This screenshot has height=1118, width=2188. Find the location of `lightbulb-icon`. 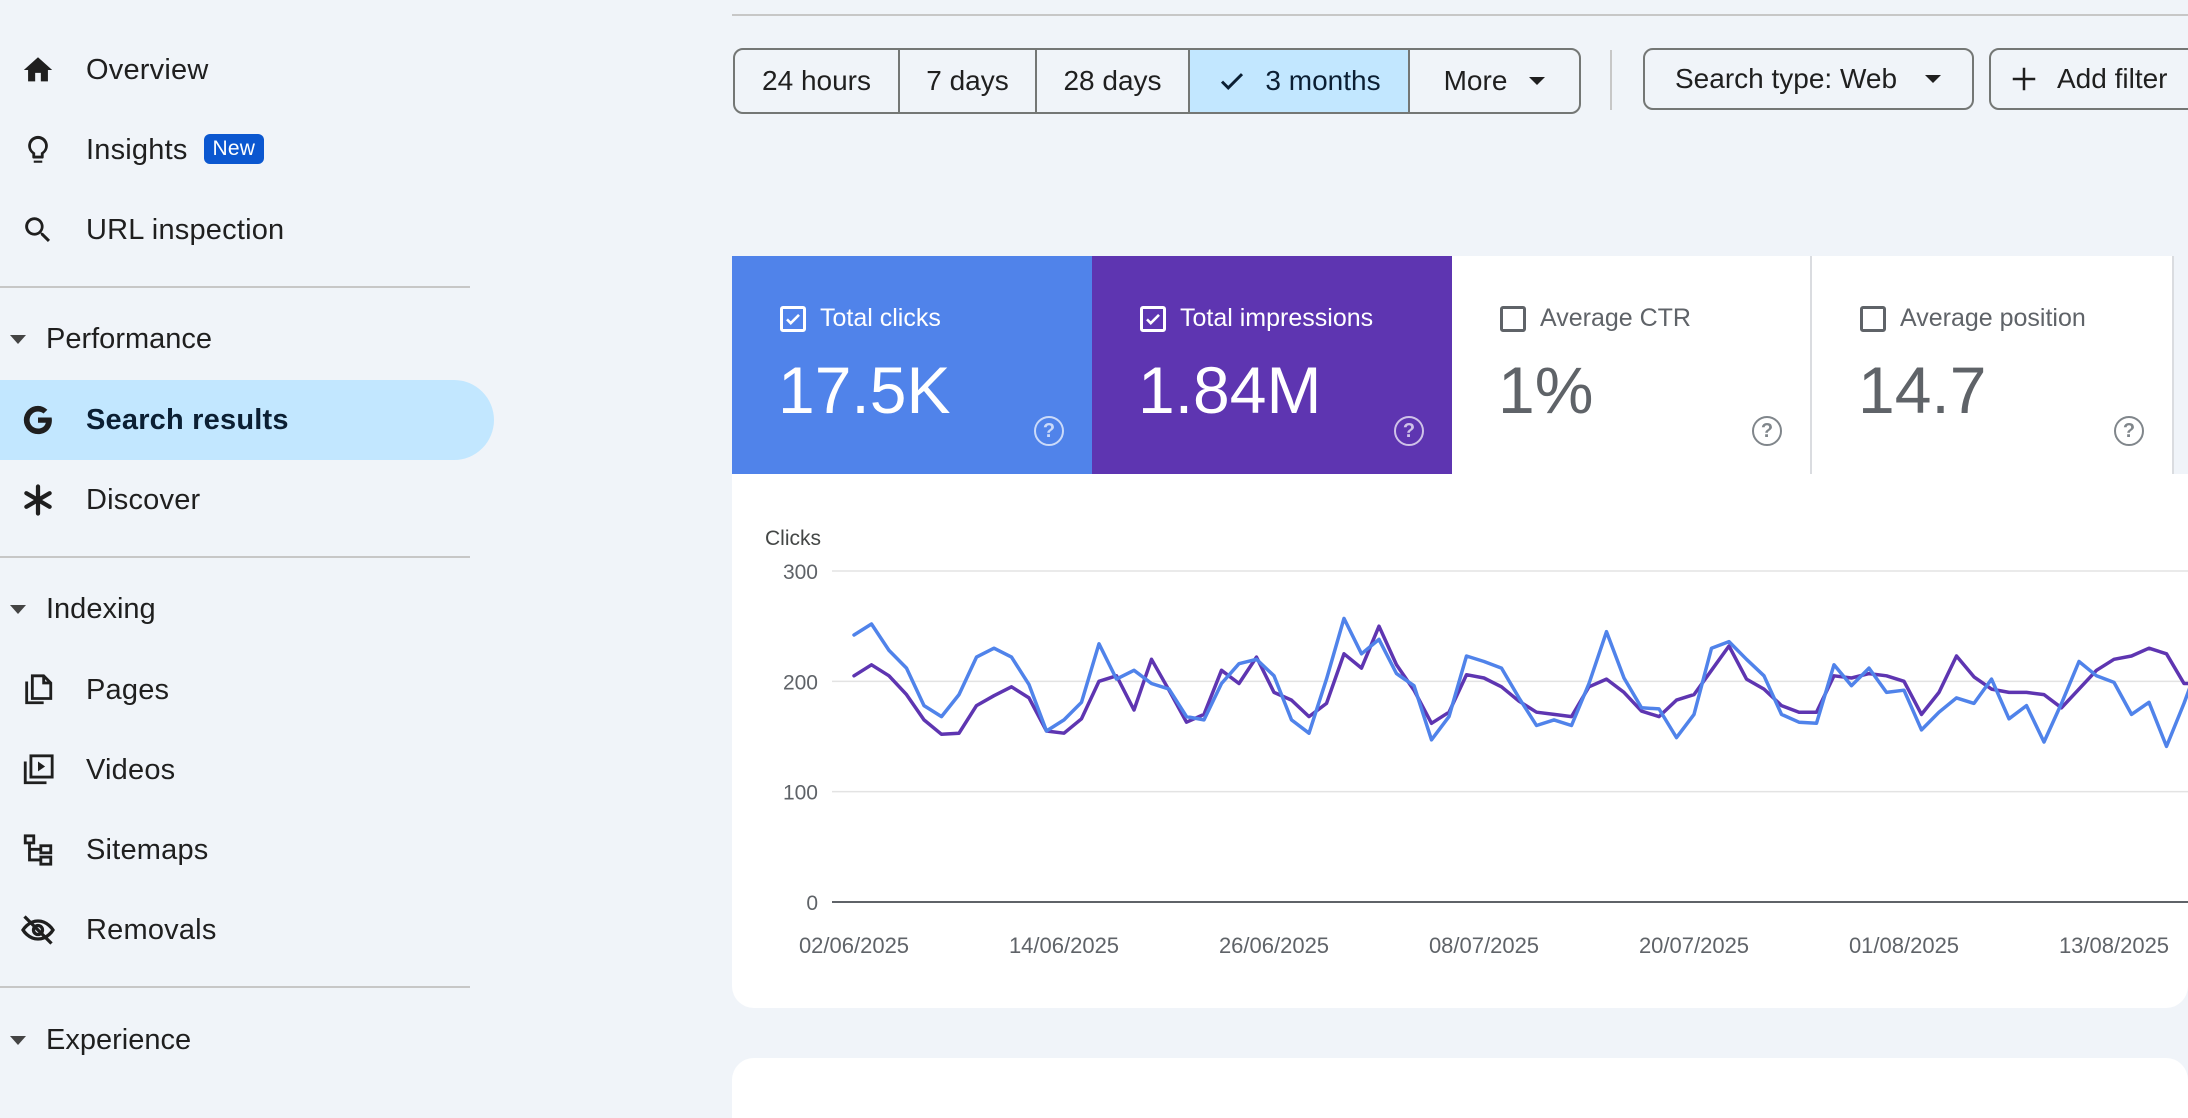

lightbulb-icon is located at coordinates (38, 150).